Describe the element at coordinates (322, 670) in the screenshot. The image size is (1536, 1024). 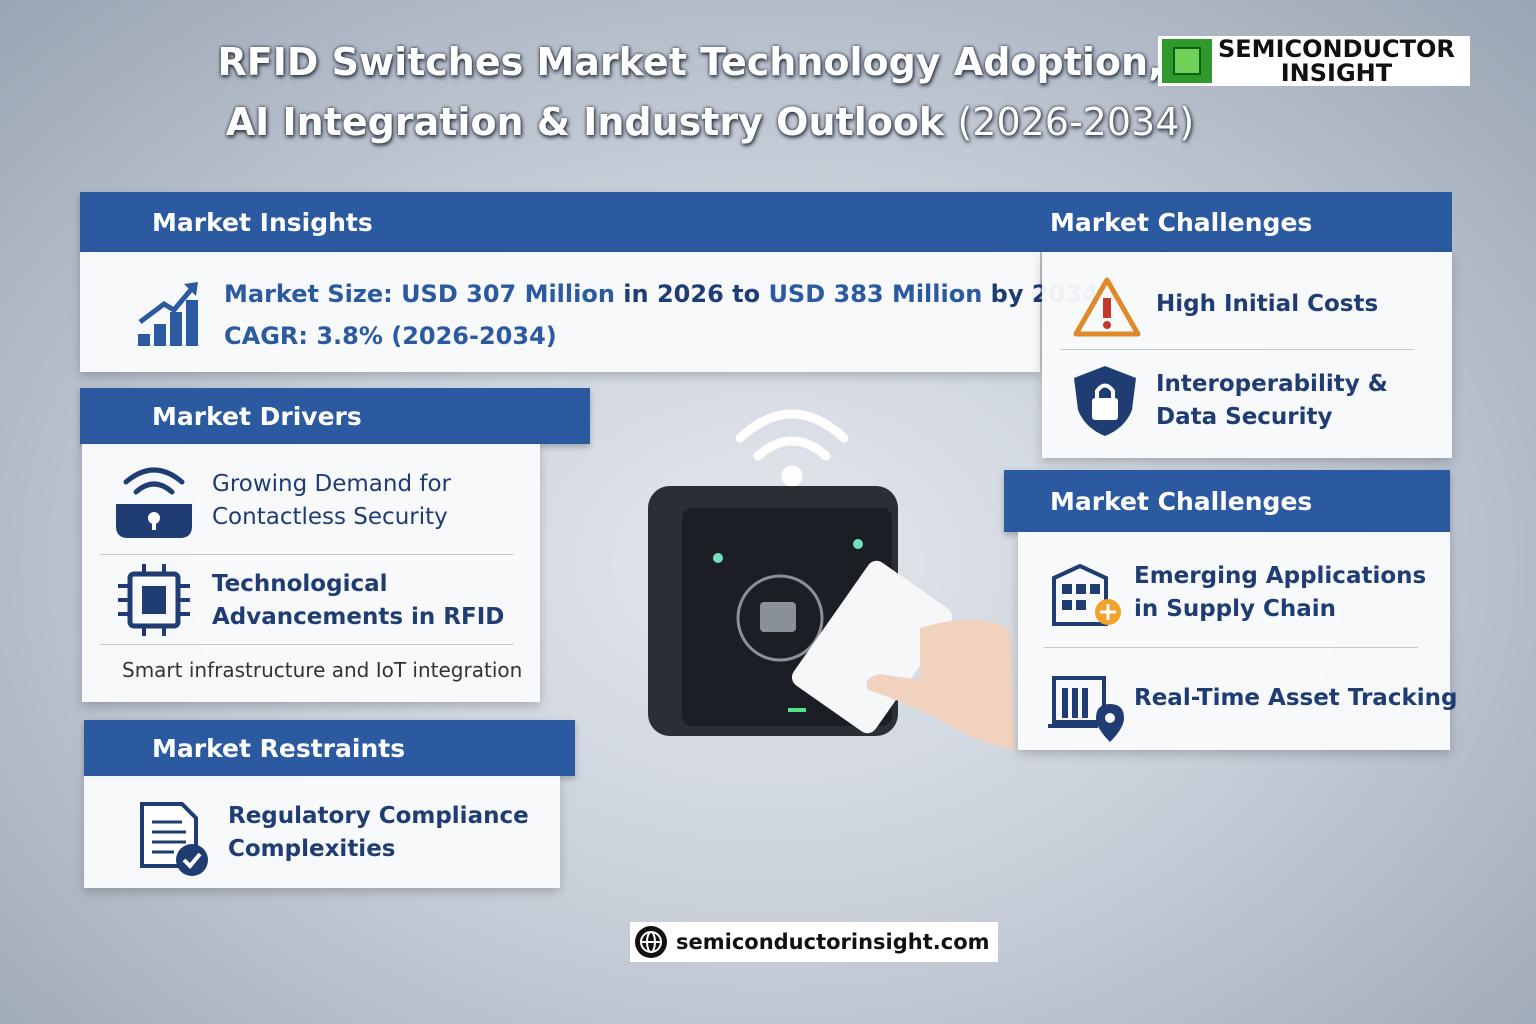
I see `driver-note: Smart infrastructure and IoT integration` at that location.